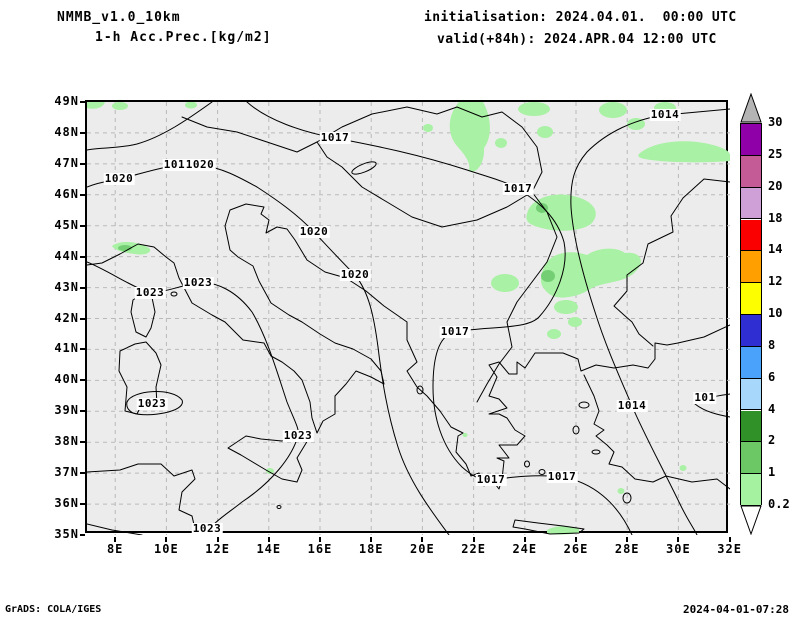 This screenshot has width=800, height=618. What do you see at coordinates (596, 452) in the screenshot?
I see `island-samos` at bounding box center [596, 452].